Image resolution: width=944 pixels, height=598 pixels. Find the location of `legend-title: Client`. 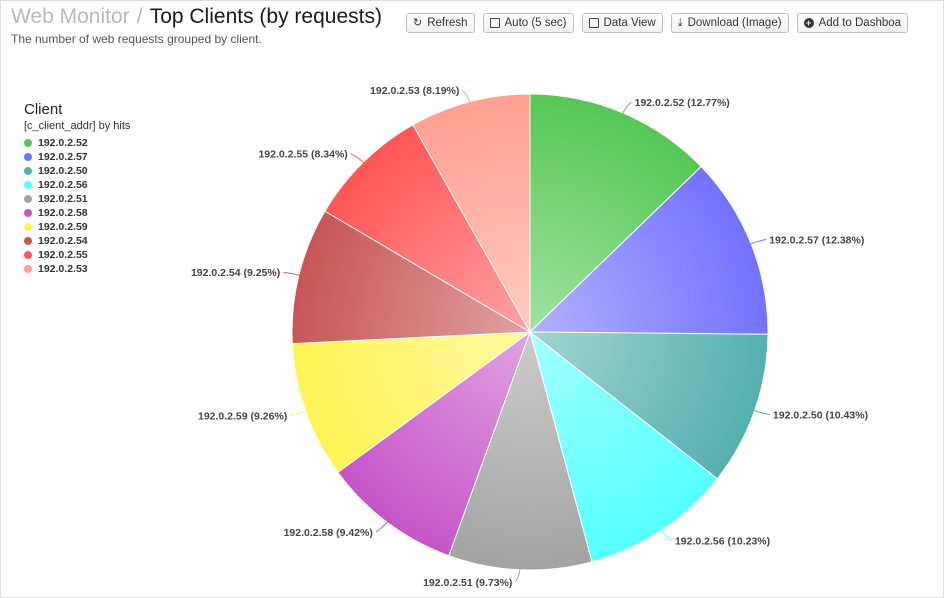

legend-title: Client is located at coordinates (43, 109).